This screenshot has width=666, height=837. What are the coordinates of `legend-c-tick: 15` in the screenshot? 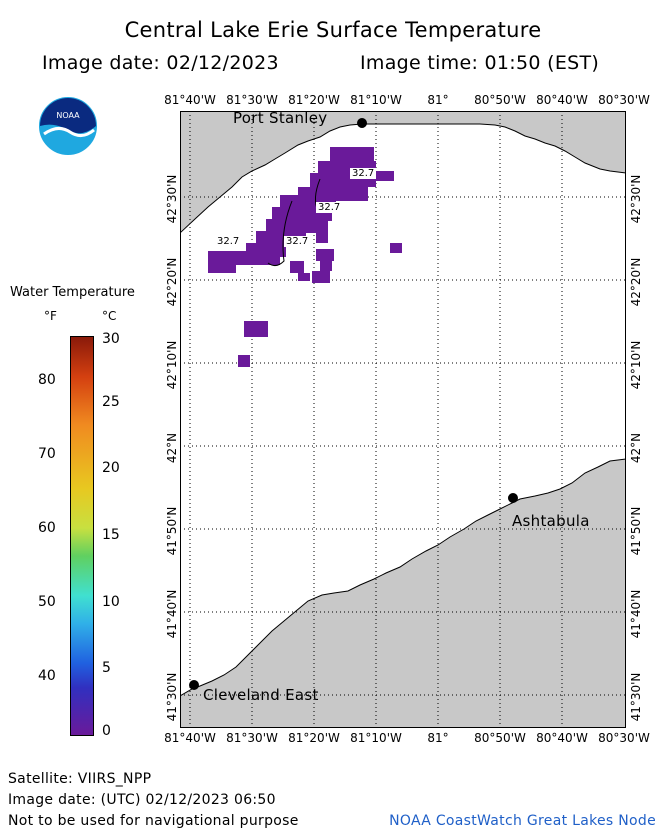 It's located at (111, 535).